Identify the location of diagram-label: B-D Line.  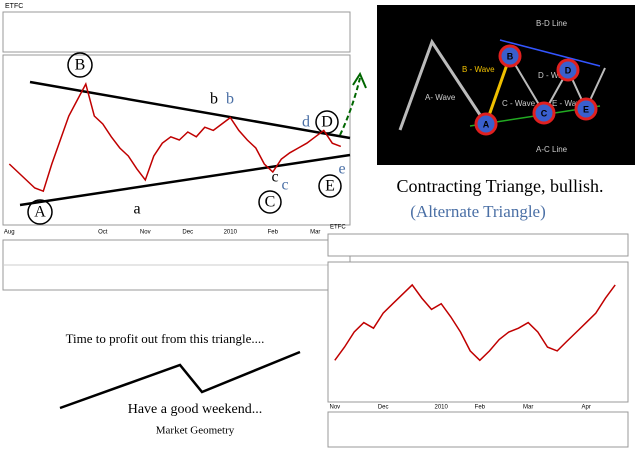
(552, 23).